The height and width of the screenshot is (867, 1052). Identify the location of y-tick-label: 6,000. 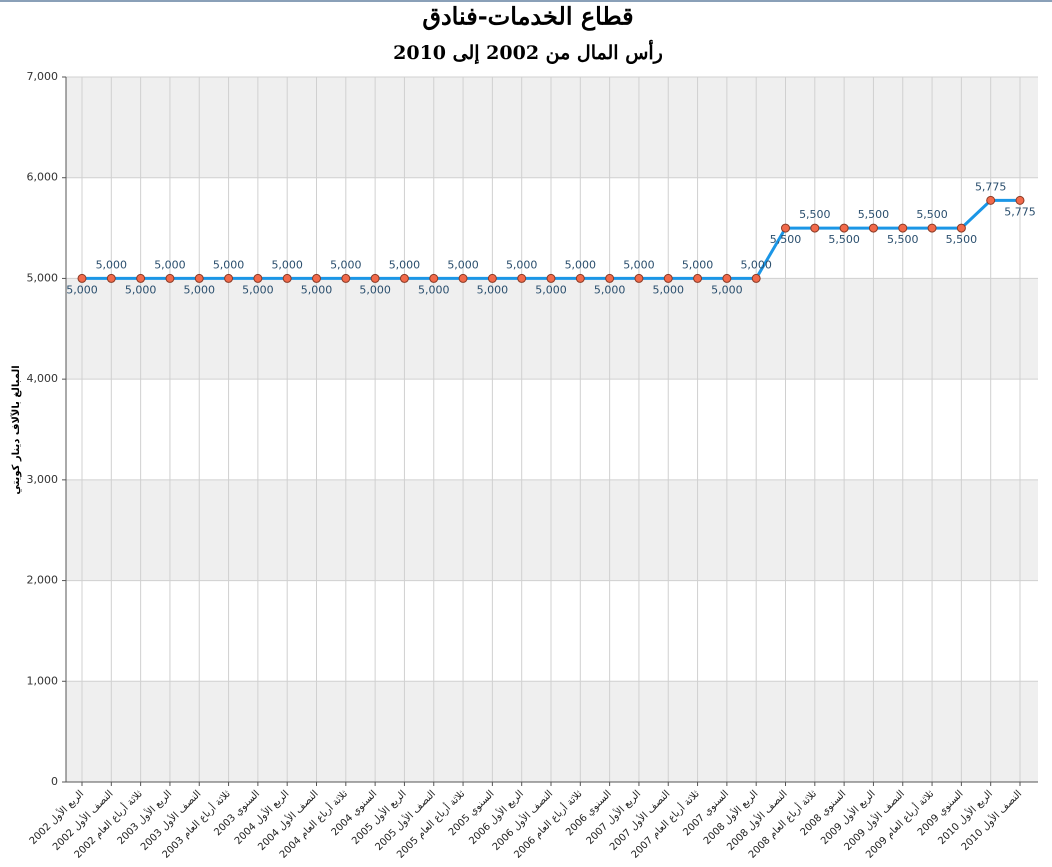
(43, 177).